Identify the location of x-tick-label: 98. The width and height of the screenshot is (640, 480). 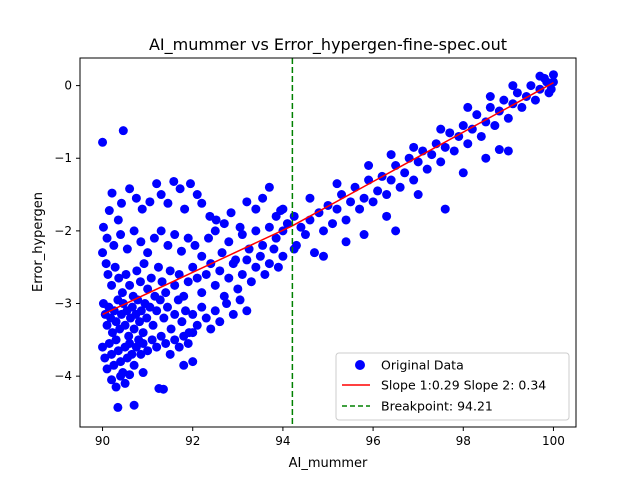
(463, 441).